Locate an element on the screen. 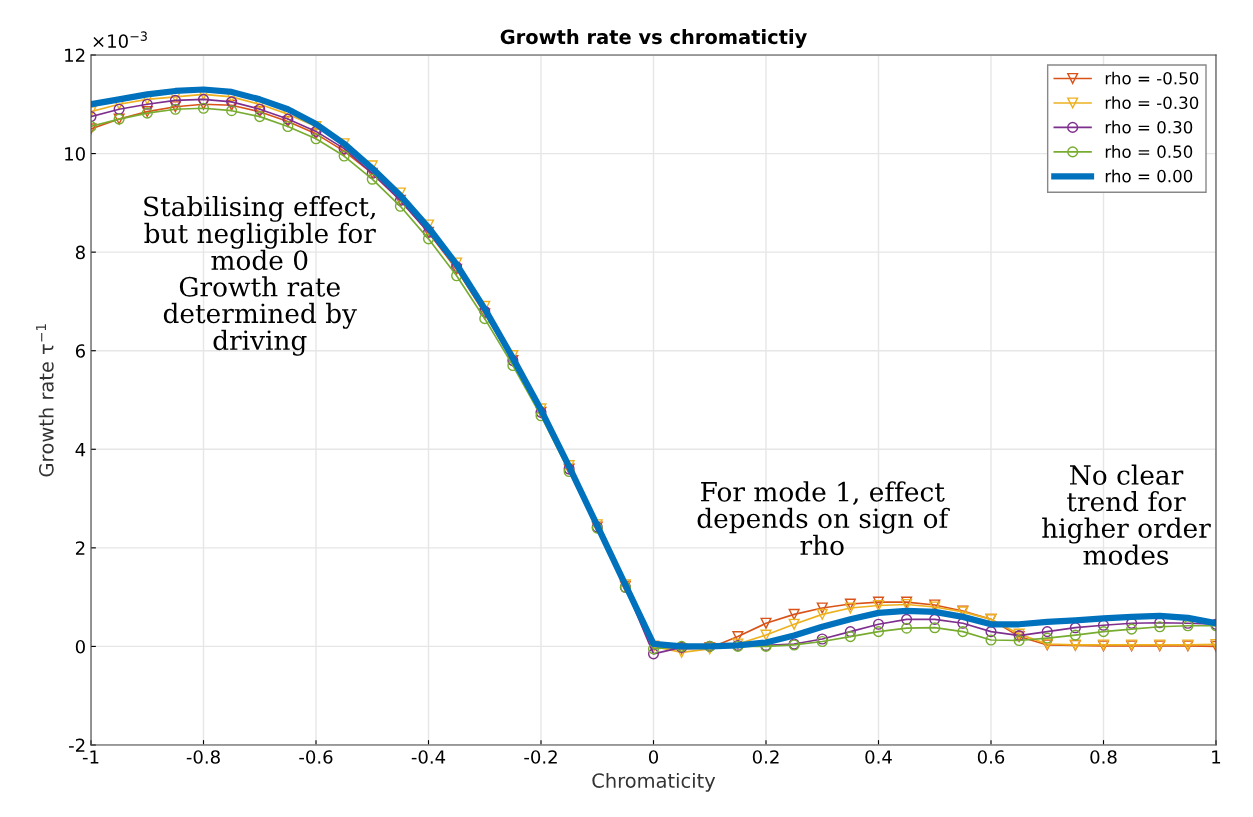 This screenshot has width=1253, height=817. annotation: For mode 1, effect depends on sign of rho is located at coordinates (823, 518).